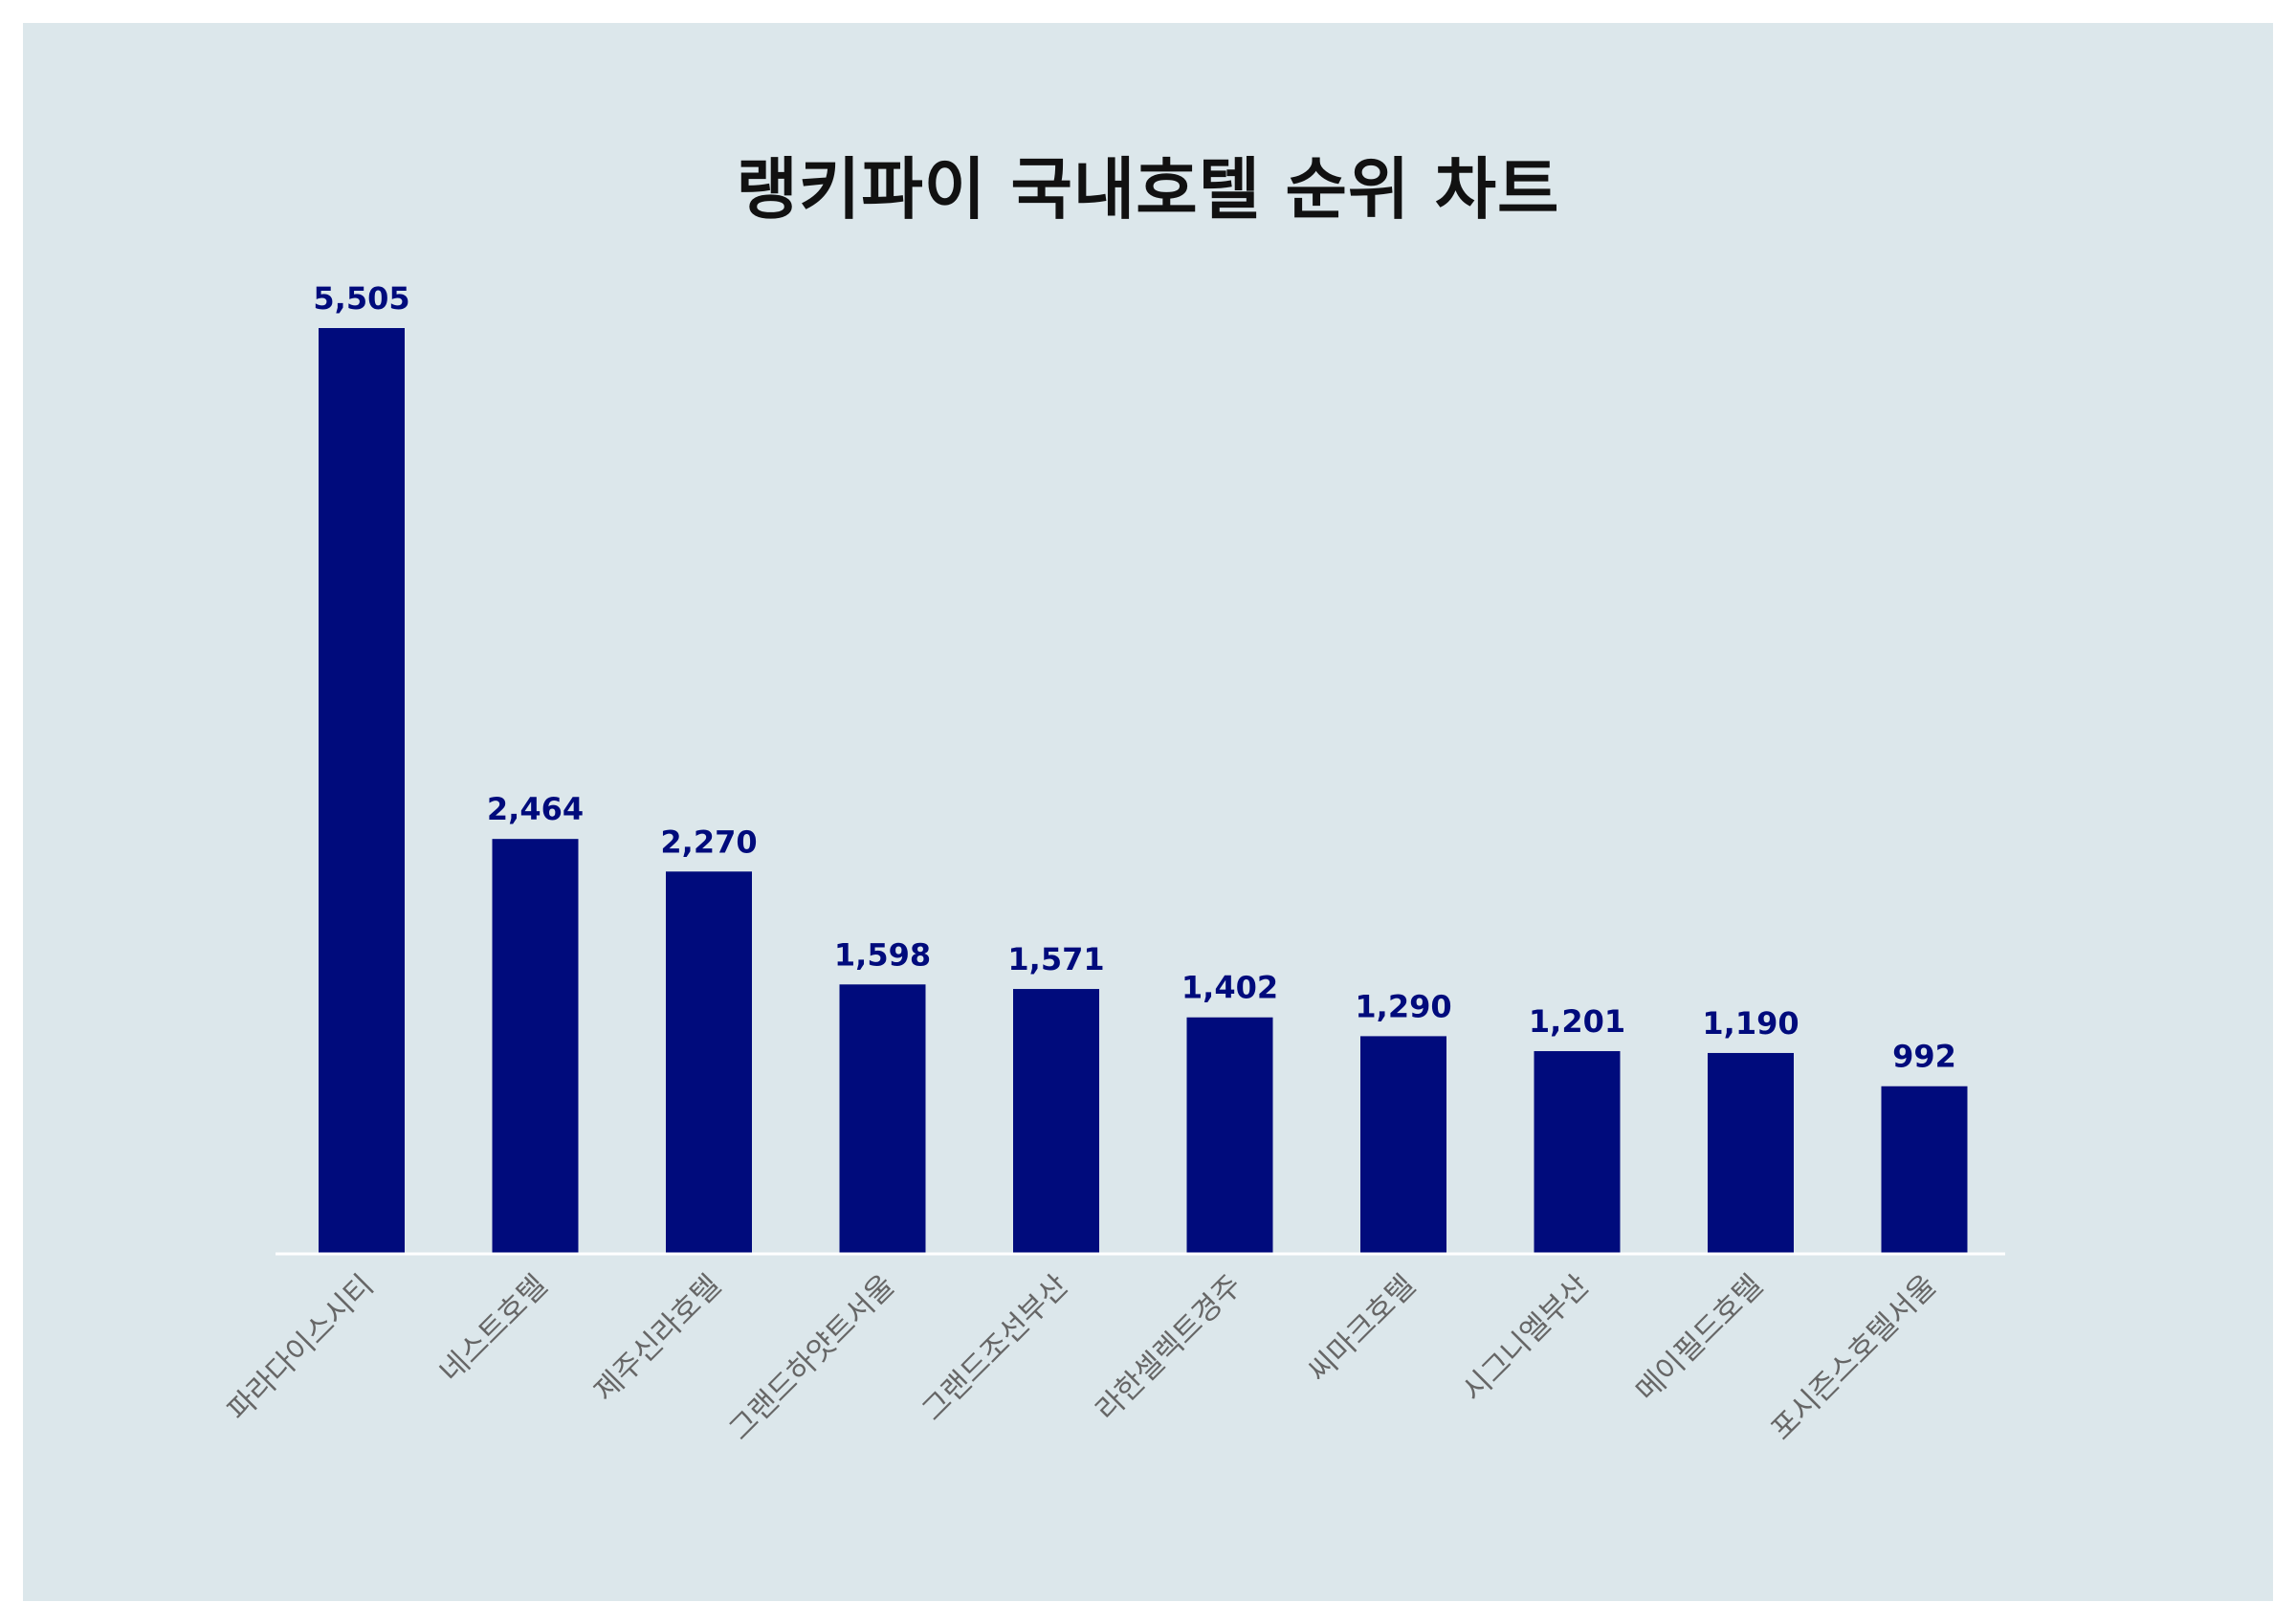  I want to click on x-tick-label-7: 씨마크호텔, so click(1361, 1329).